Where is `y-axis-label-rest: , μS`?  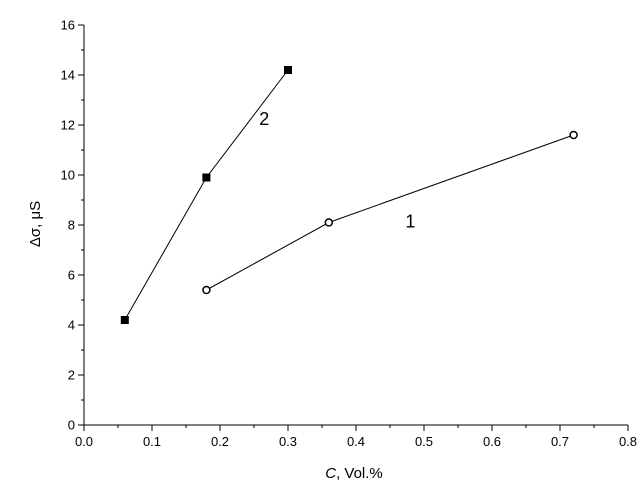
y-axis-label-rest: , μS is located at coordinates (35, 214).